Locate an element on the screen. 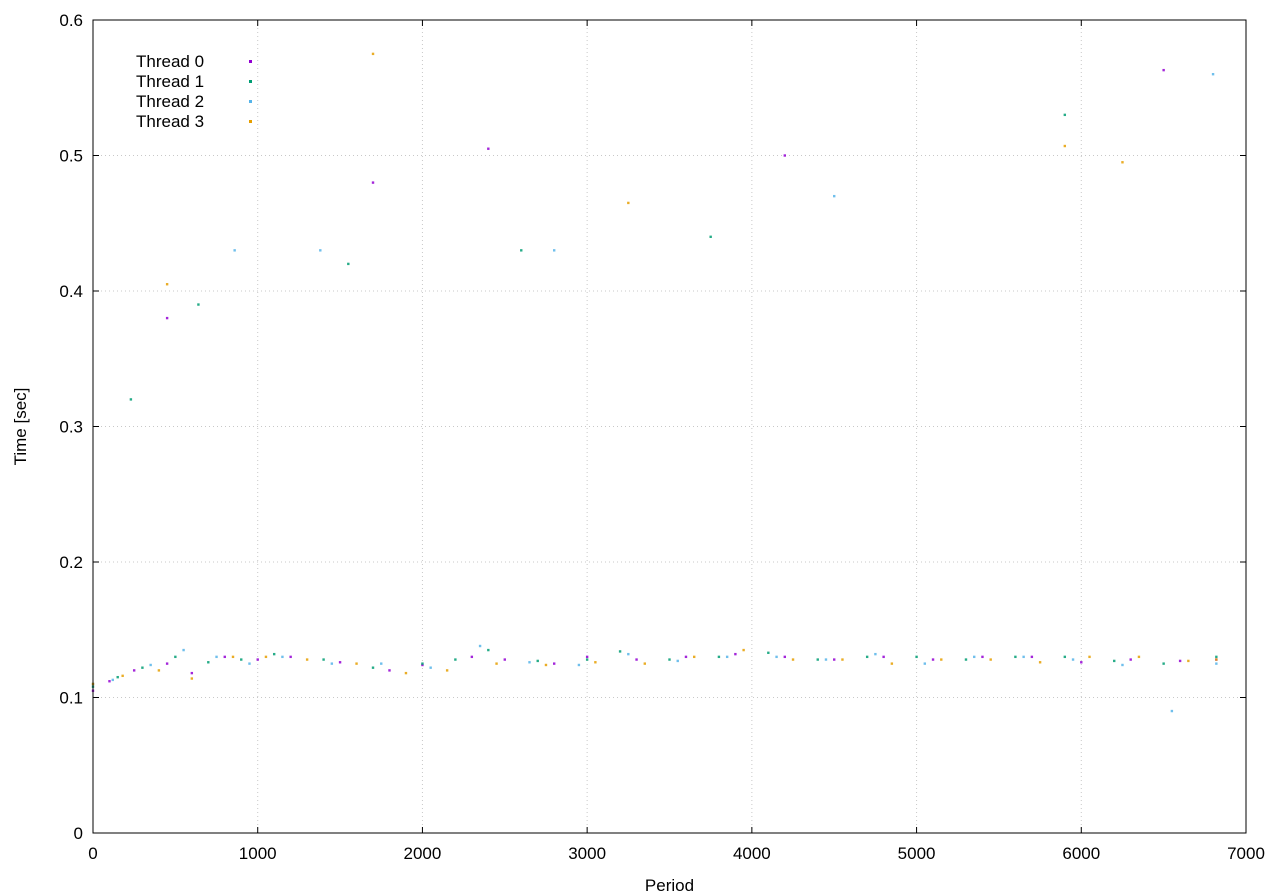 This screenshot has height=896, width=1280. y-tick-label: 0.4 is located at coordinates (71, 291).